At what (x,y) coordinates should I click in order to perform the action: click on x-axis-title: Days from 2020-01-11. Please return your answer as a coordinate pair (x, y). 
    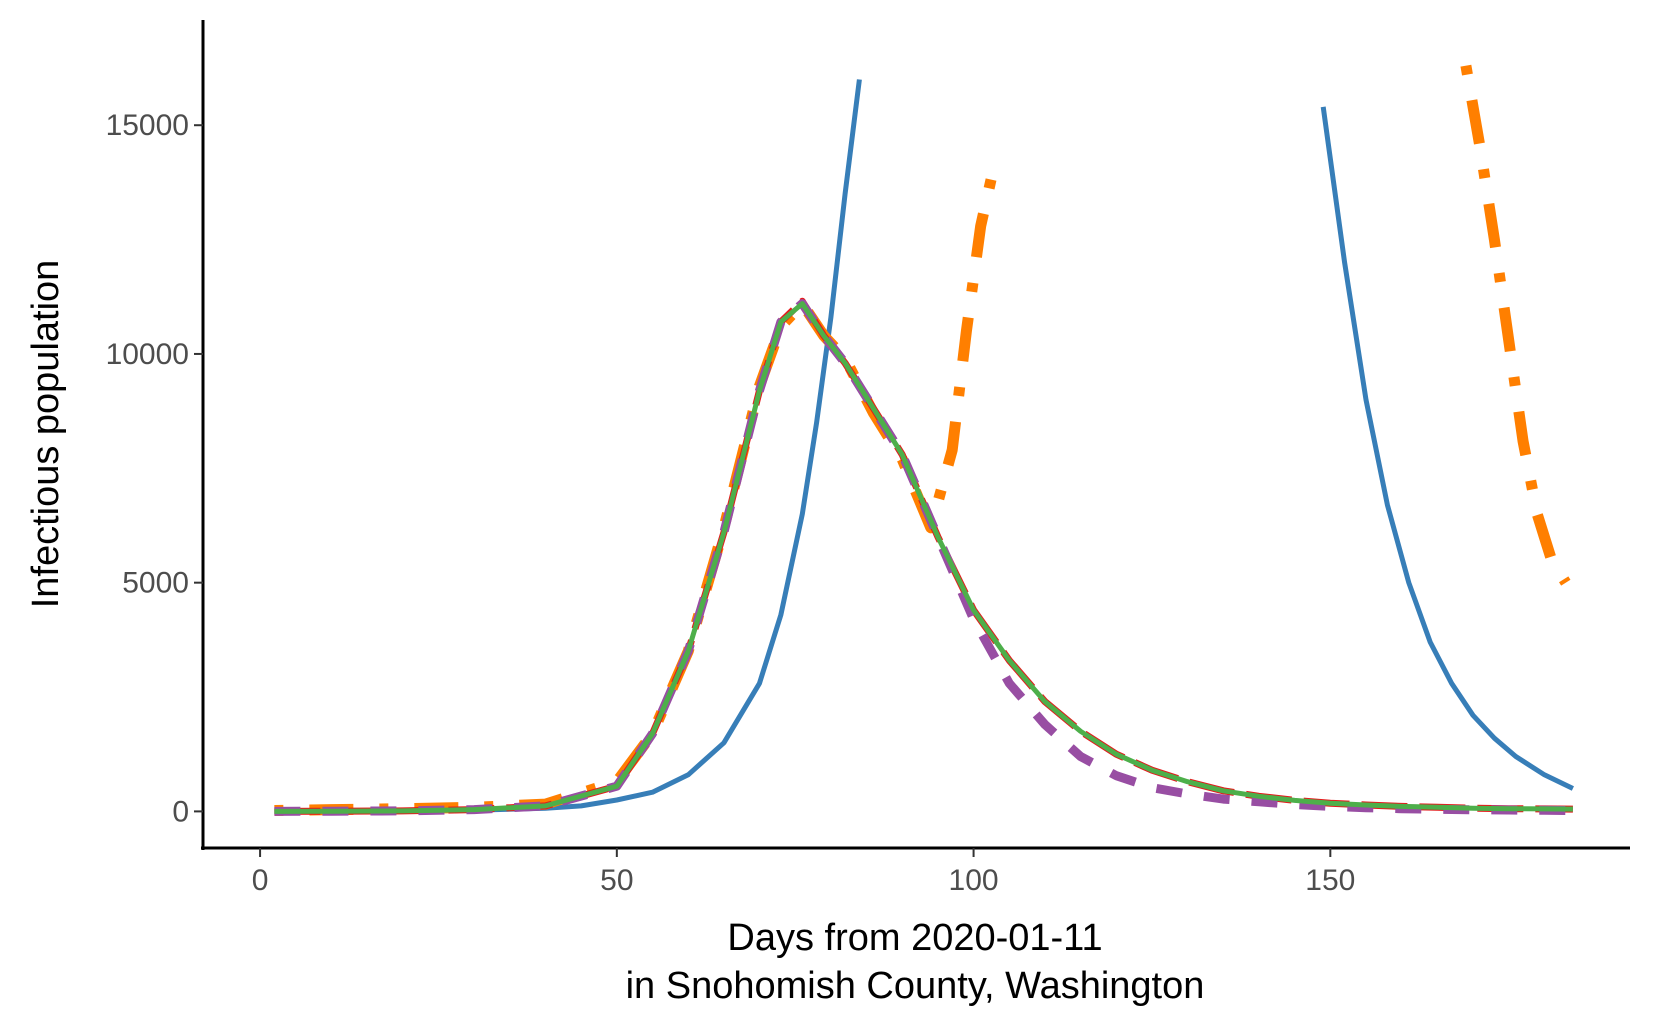
    Looking at the image, I should click on (914, 938).